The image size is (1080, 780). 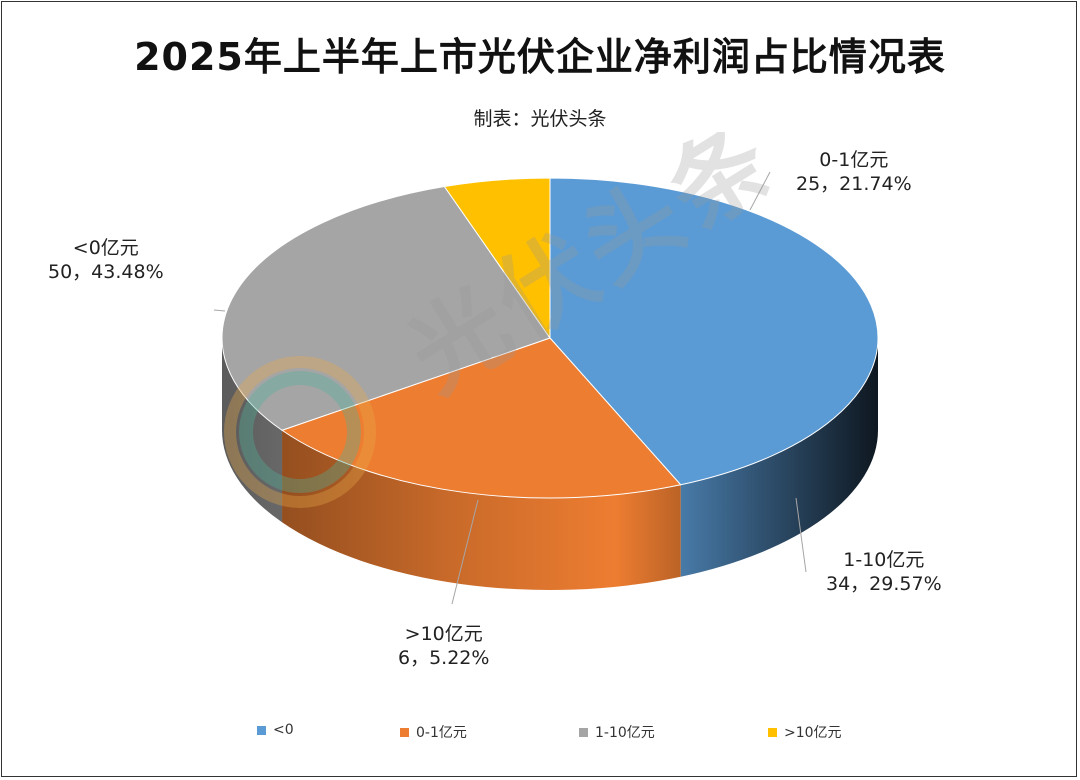 I want to click on data-label-gt10: >10亿元 6，5.22%, so click(x=443, y=646).